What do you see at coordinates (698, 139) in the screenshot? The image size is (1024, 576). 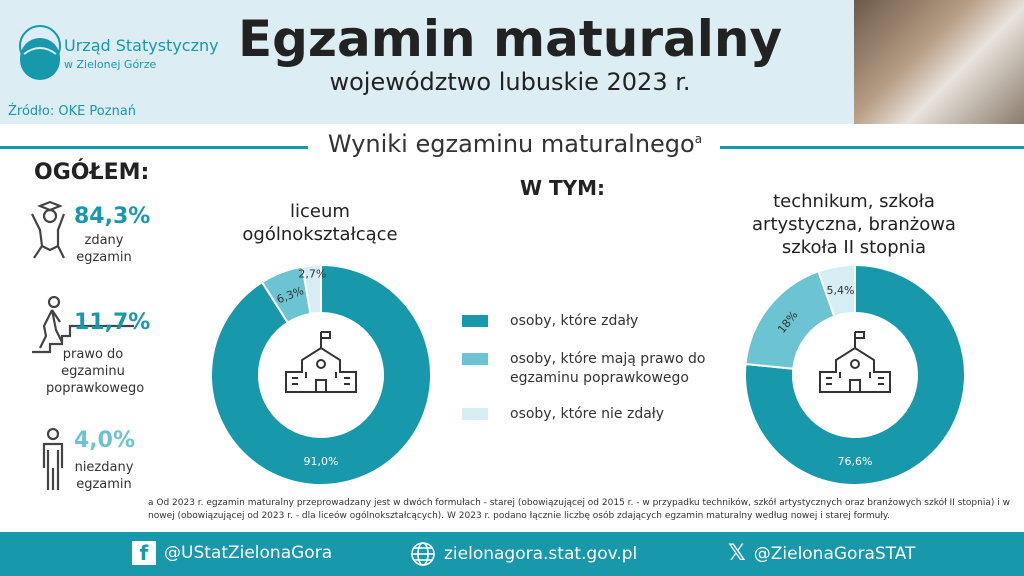 I see `footnote-mark: a` at bounding box center [698, 139].